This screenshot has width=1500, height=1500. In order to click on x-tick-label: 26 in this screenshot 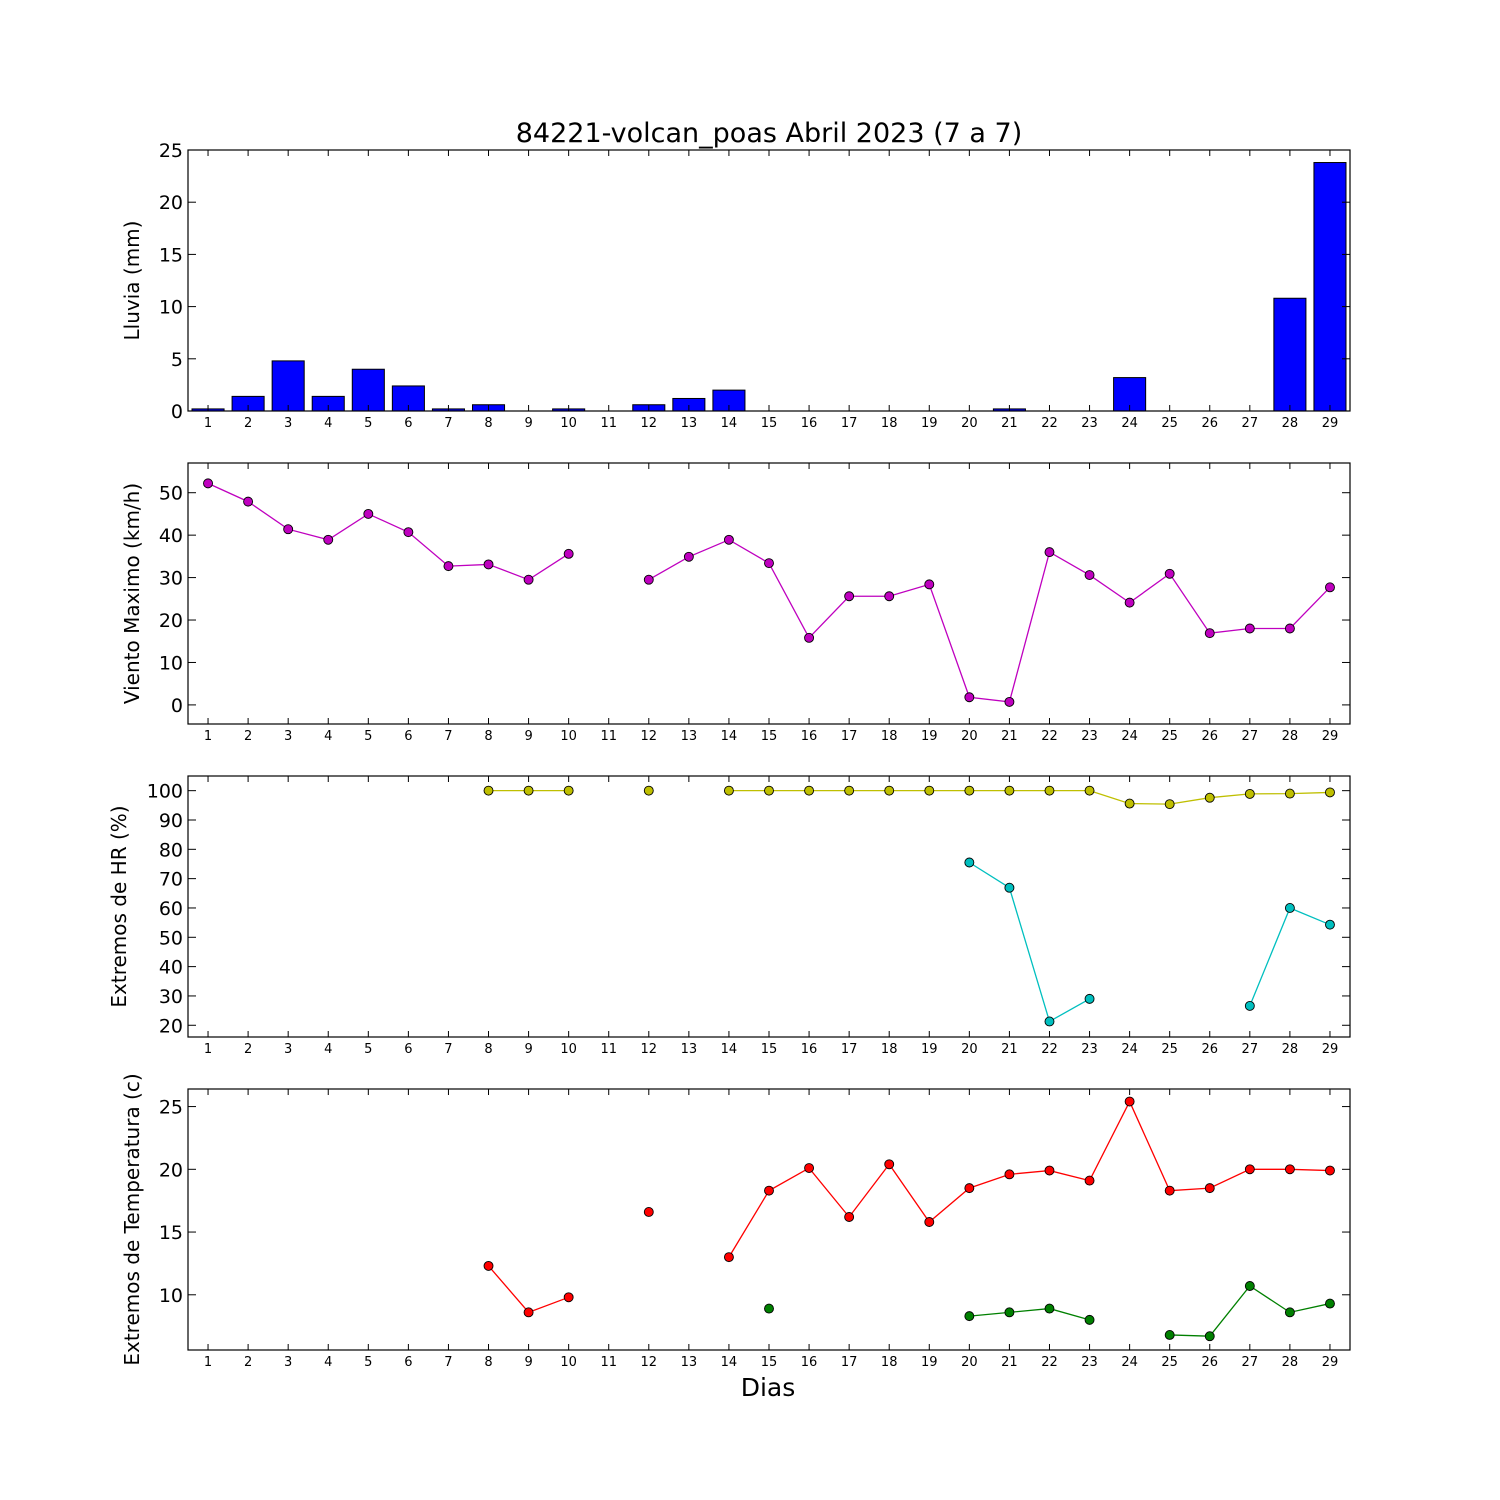, I will do `click(1209, 736)`.